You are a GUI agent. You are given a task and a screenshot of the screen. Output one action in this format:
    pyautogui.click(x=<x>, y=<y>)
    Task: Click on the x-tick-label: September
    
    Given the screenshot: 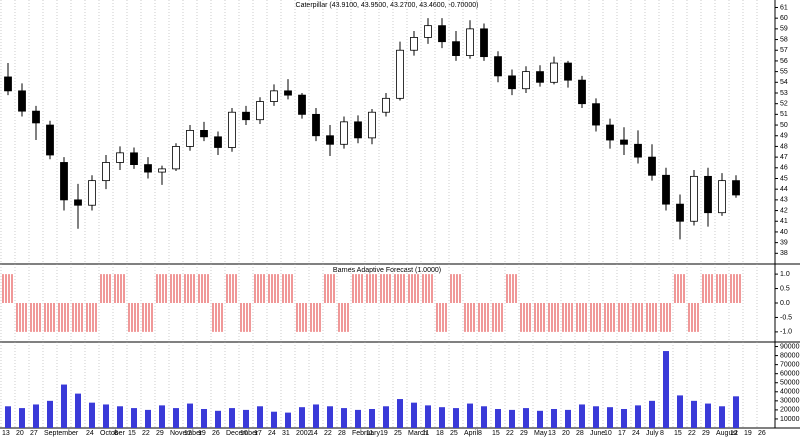 What is the action you would take?
    pyautogui.click(x=61, y=433)
    